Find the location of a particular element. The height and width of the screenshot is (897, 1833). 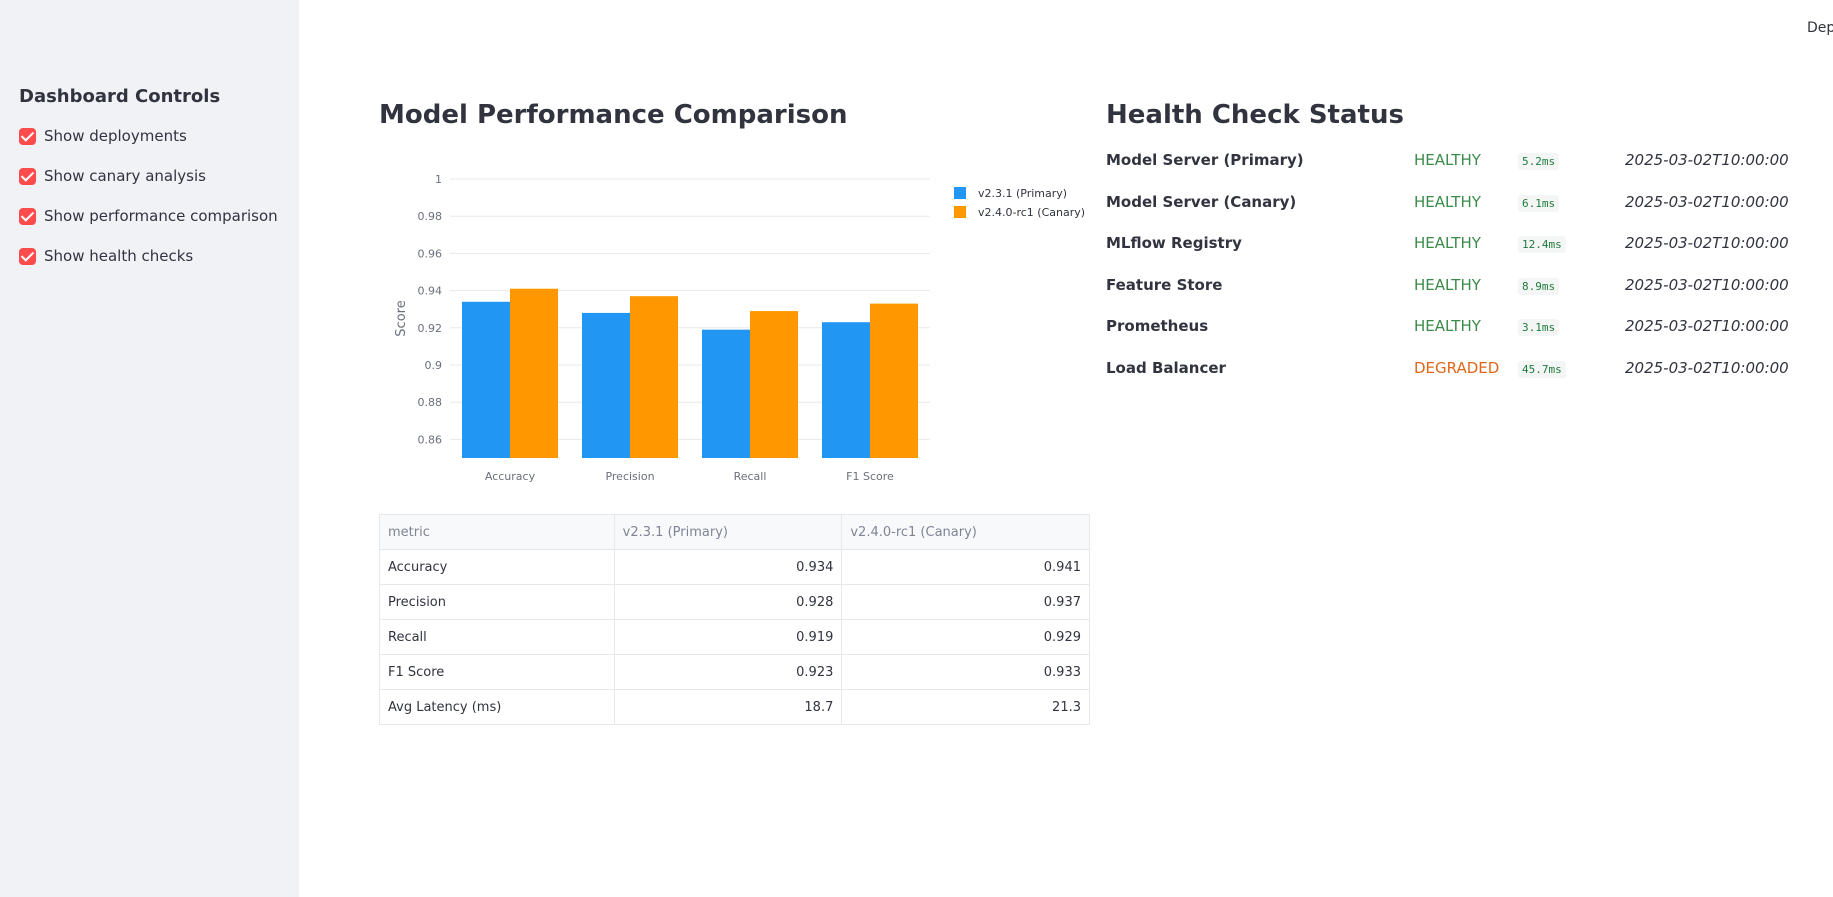

table-row: Accuracy 0.934 0.941 is located at coordinates (734, 567).